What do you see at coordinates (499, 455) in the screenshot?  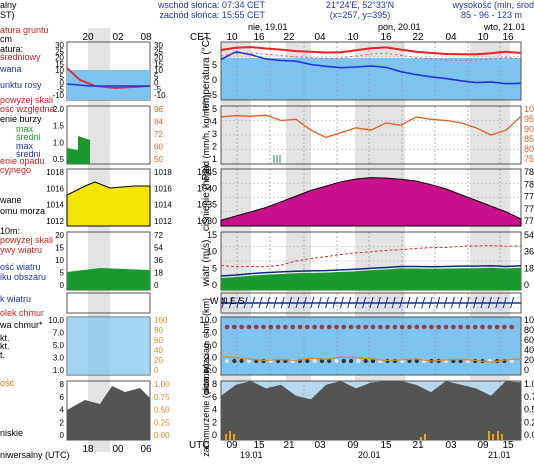 I see `day-label: 21.01` at bounding box center [499, 455].